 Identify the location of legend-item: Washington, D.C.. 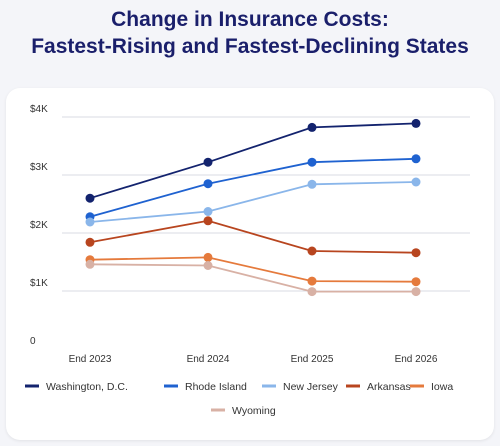
(76, 387).